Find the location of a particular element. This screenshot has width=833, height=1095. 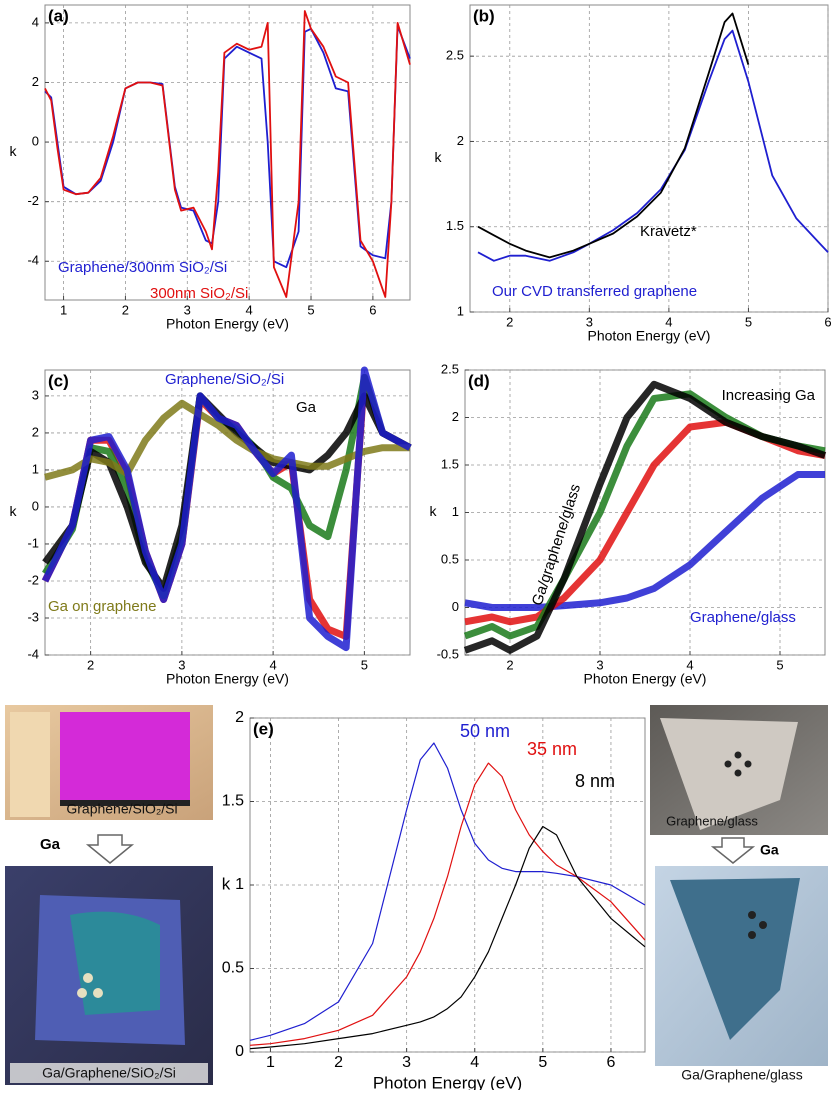

series-label: Our CVD transferred graphene is located at coordinates (594, 291).